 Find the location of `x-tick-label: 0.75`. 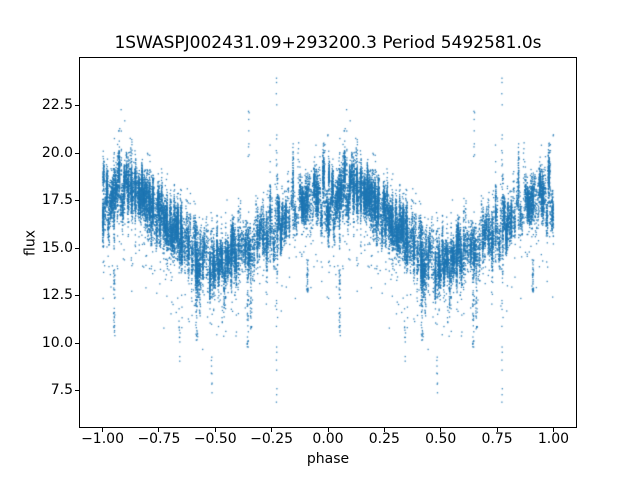

x-tick-label: 0.75 is located at coordinates (497, 439).